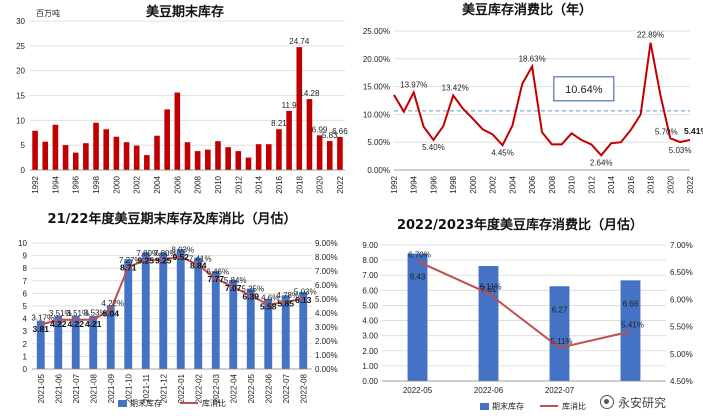 Image resolution: width=703 pixels, height=416 pixels. What do you see at coordinates (111, 388) in the screenshot?
I see `x-tick-label: 2021-09` at bounding box center [111, 388].